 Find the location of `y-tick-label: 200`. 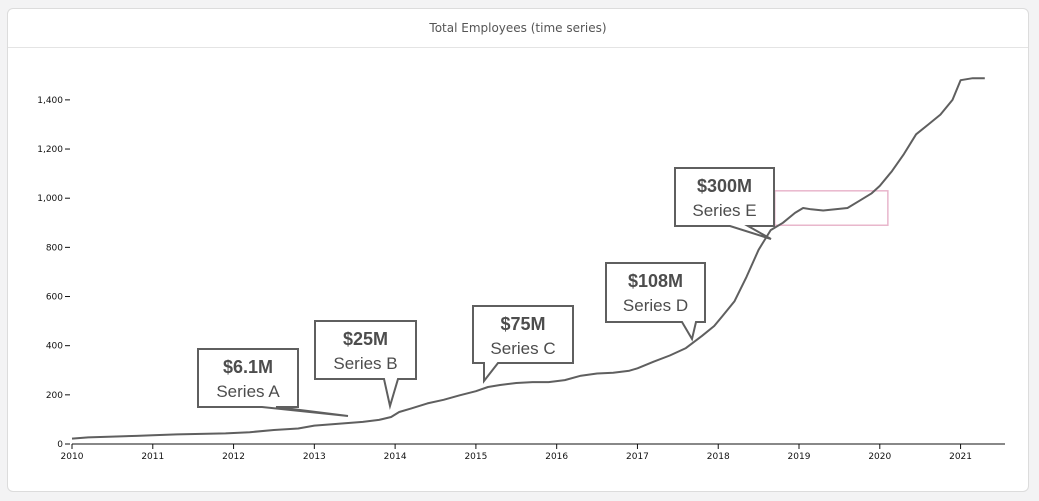

y-tick-label: 200 is located at coordinates (54, 396).